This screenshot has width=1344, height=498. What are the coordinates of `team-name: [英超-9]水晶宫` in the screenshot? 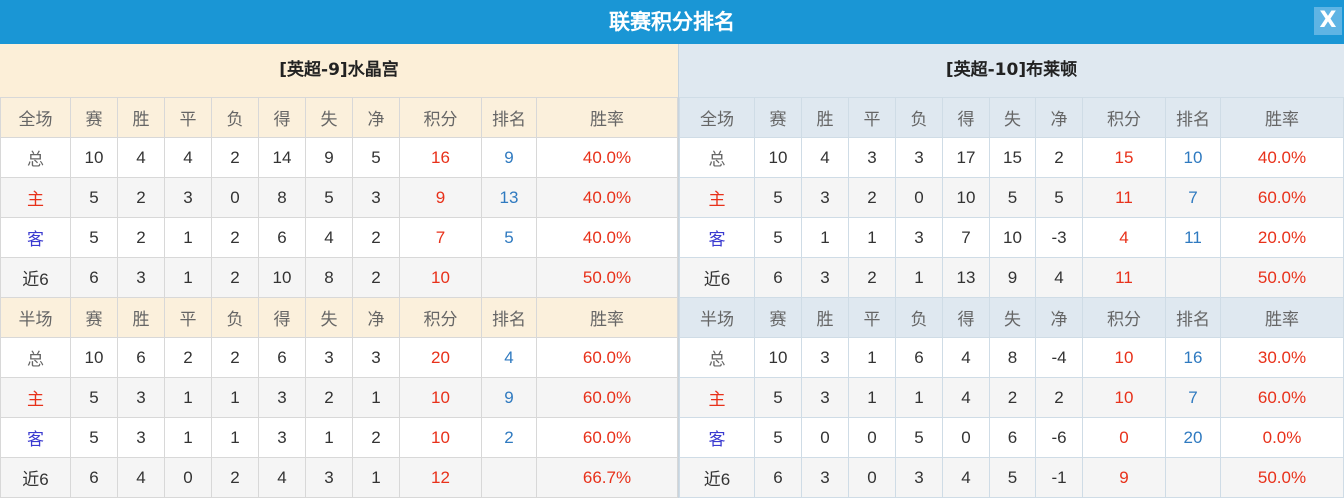 It's located at (339, 70).